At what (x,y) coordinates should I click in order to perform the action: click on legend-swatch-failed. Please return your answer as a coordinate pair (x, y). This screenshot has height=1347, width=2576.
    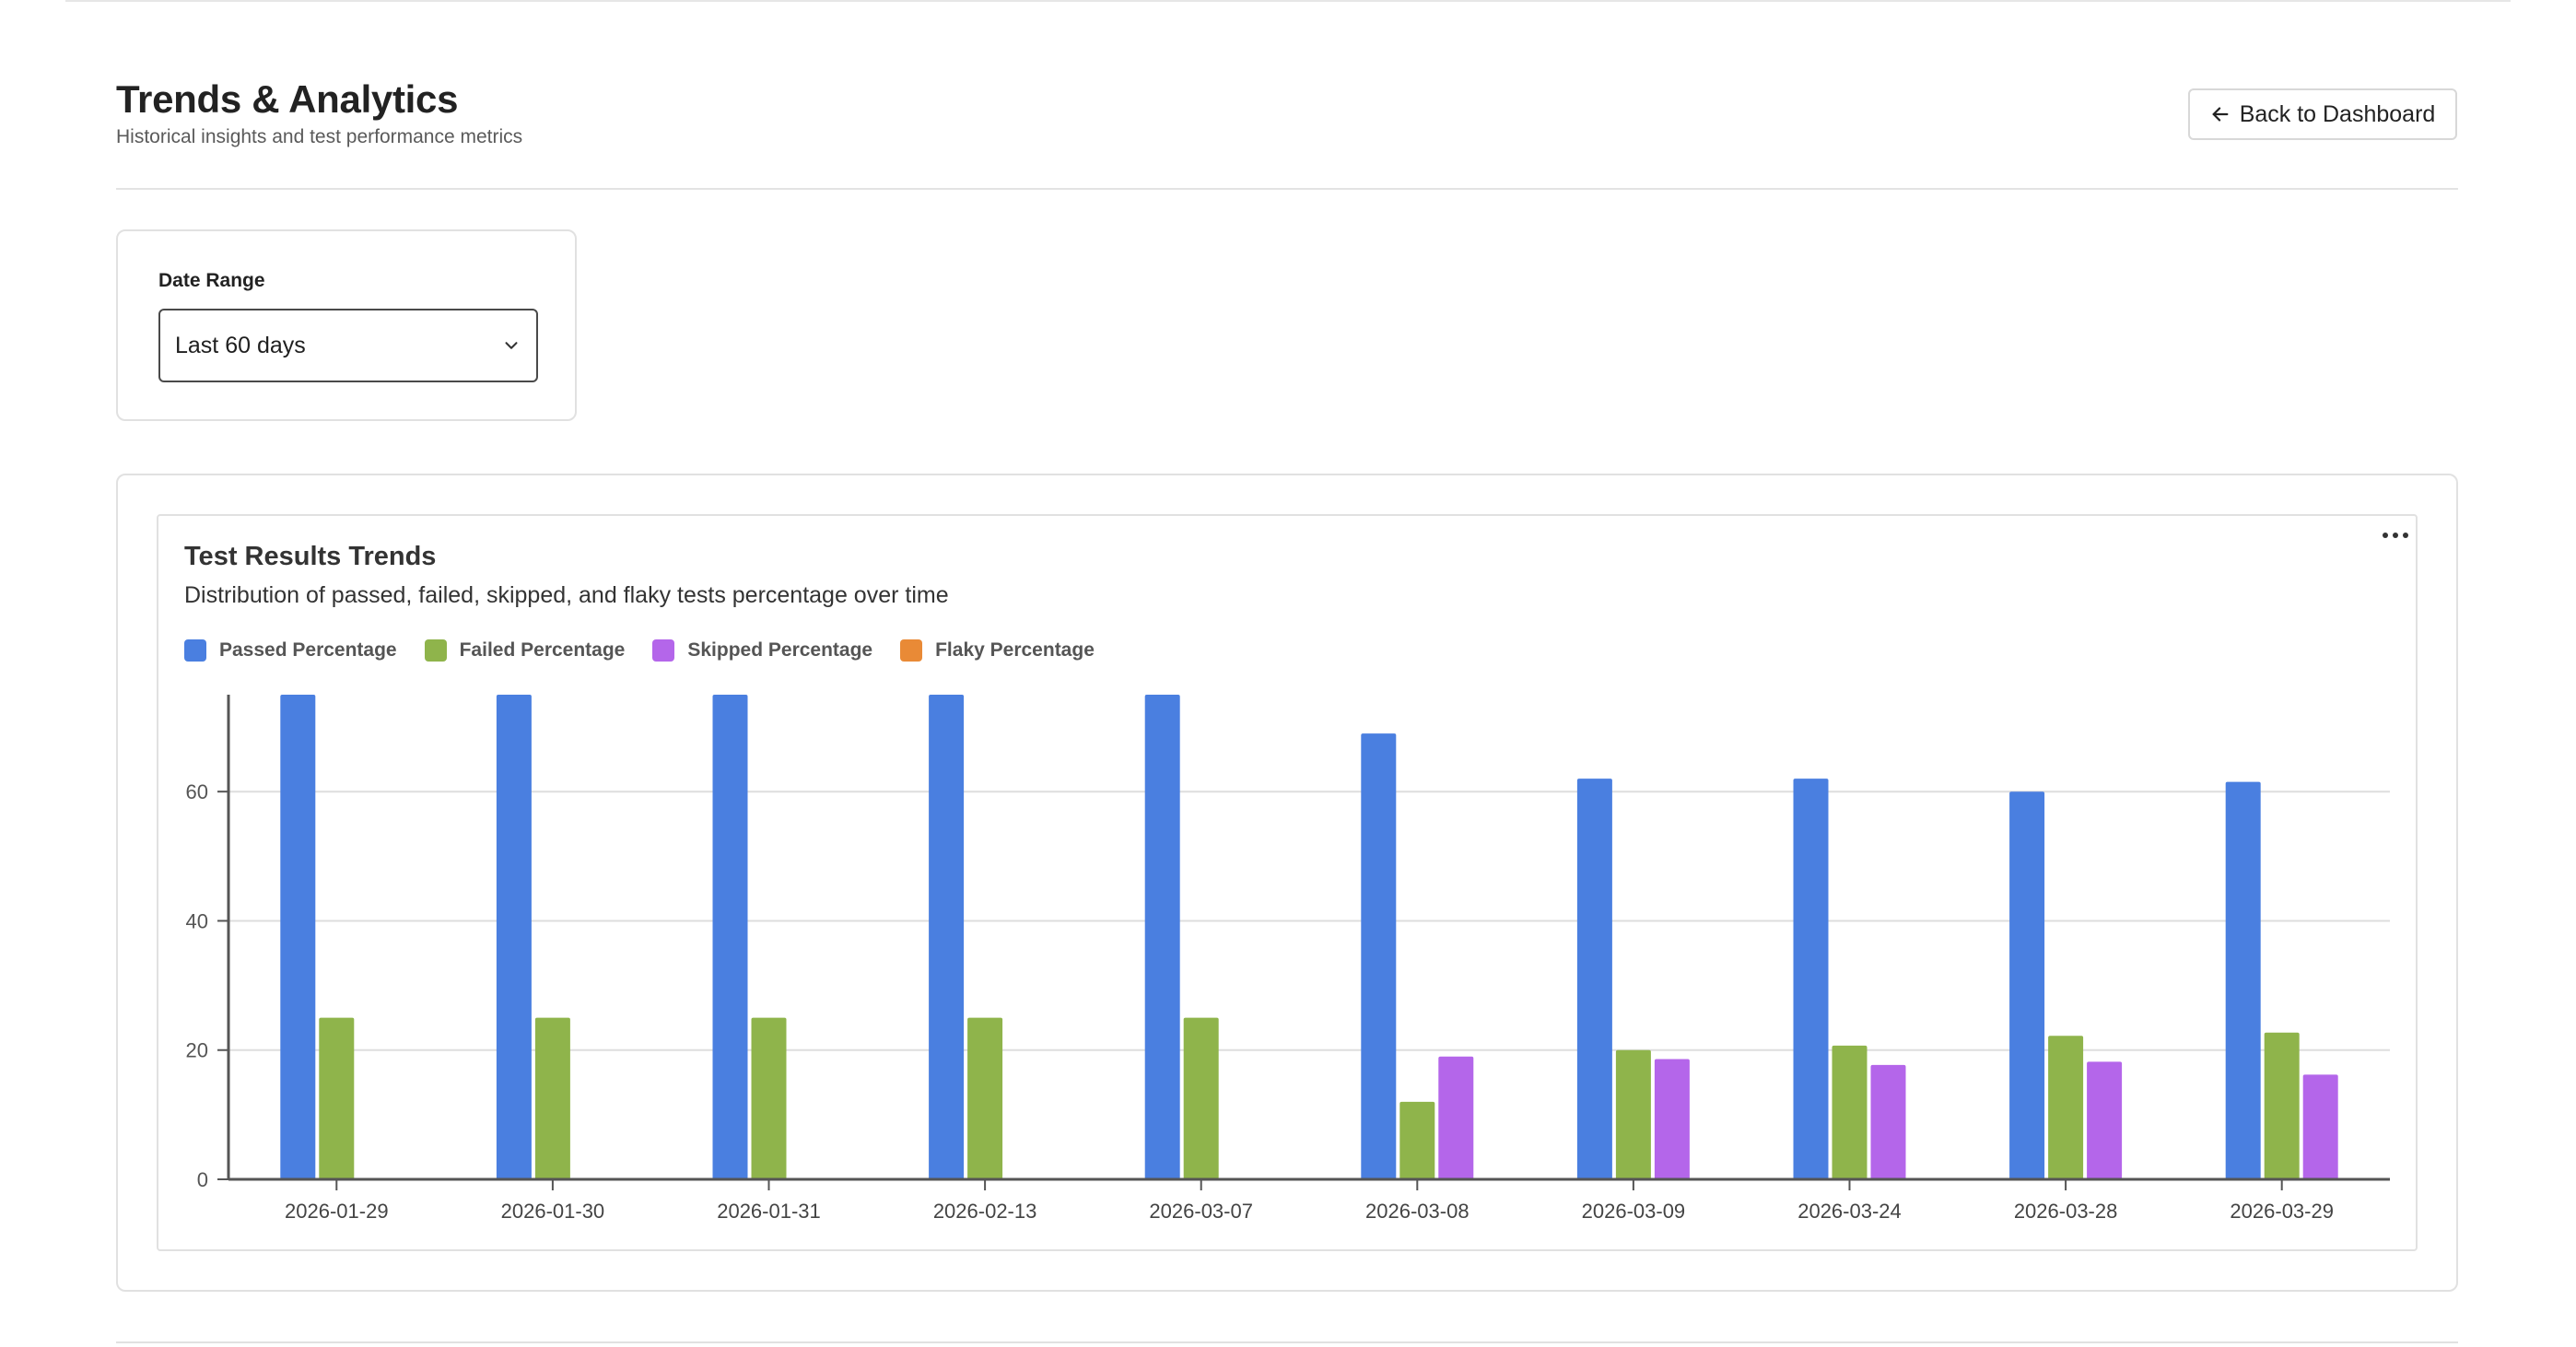
    Looking at the image, I should click on (435, 650).